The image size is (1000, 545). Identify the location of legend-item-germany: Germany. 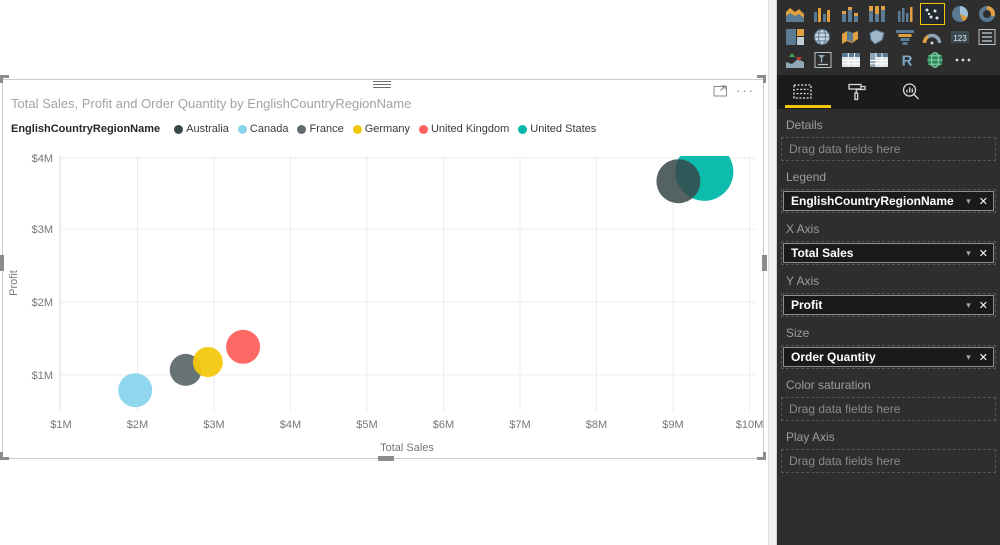
(381, 129).